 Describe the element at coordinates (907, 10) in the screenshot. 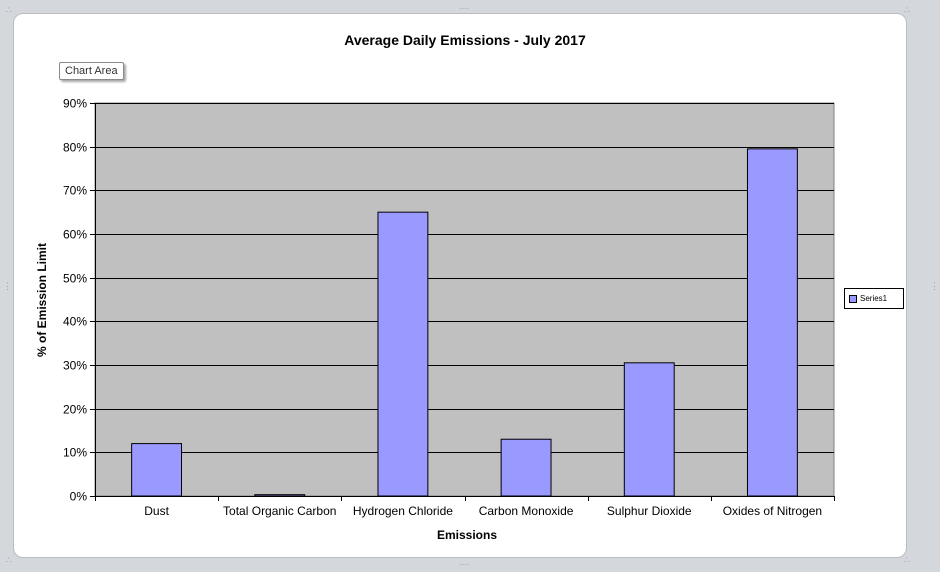

I see `resize-handle-corner-tr: ∴` at that location.